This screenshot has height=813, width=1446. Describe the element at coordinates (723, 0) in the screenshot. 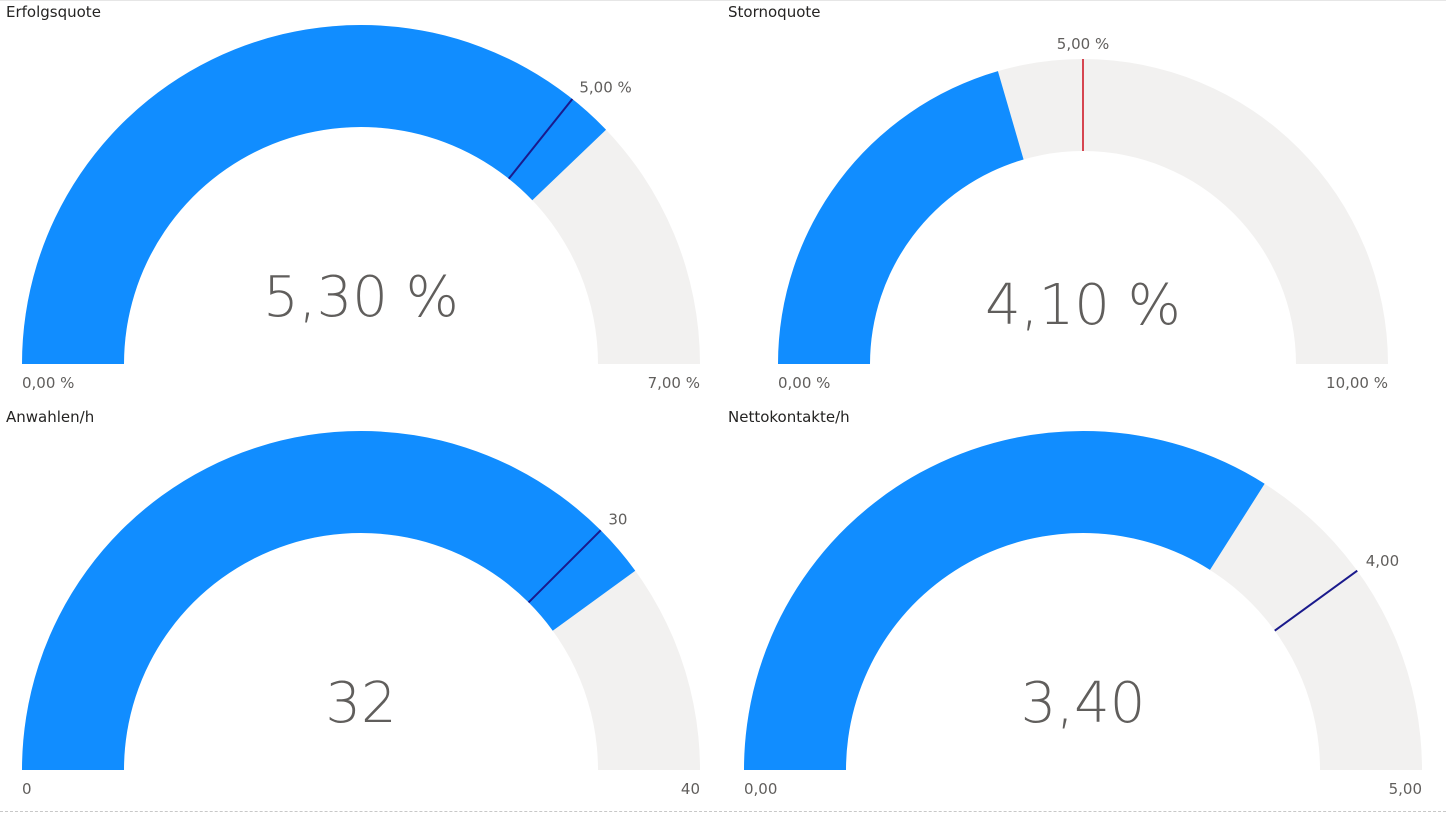

I see `top-border` at that location.